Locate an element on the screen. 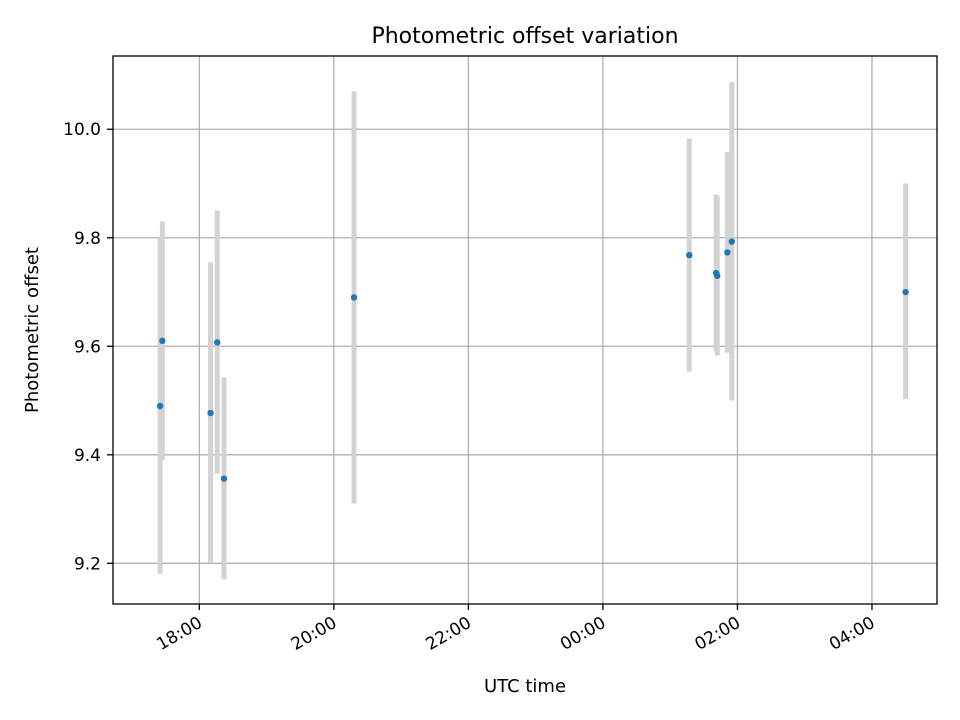  y-tick-label: 9.6 is located at coordinates (87, 347).